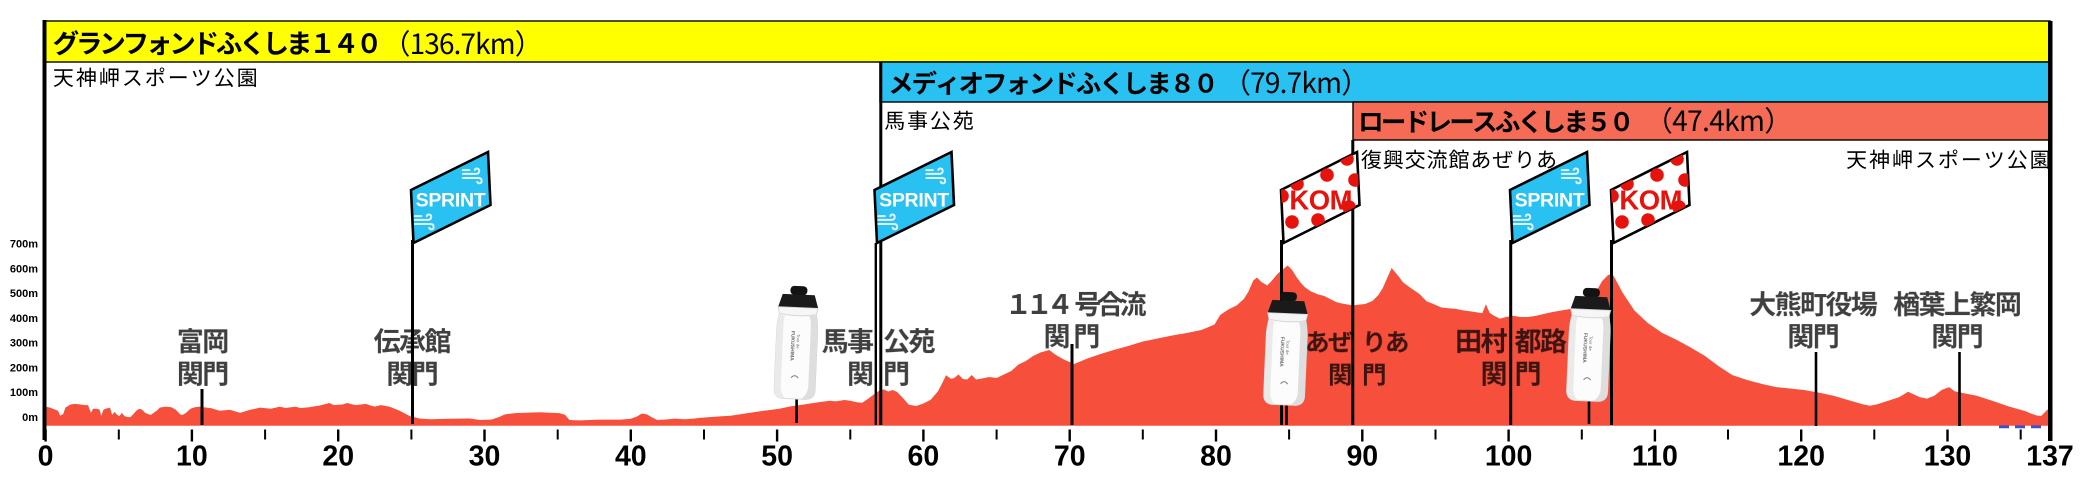  Describe the element at coordinates (24, 294) in the screenshot. I see `svg-text: 500m` at that location.